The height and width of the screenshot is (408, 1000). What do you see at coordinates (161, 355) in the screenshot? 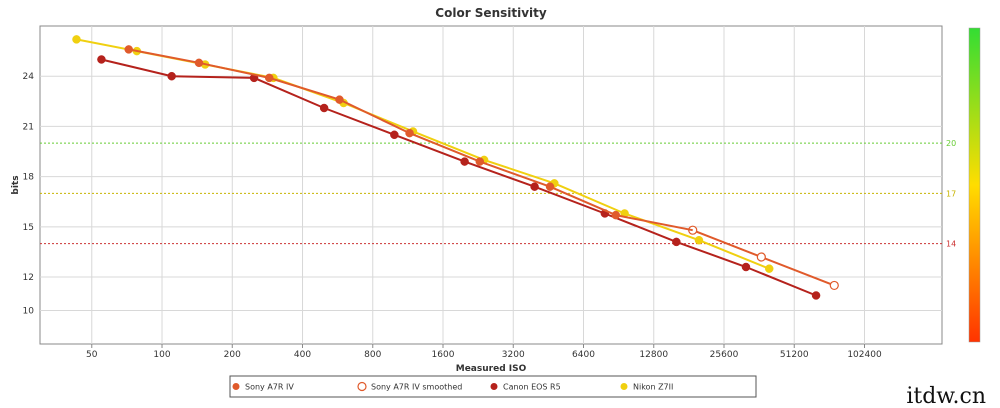
I see `x-tick-label: 100` at bounding box center [161, 355].